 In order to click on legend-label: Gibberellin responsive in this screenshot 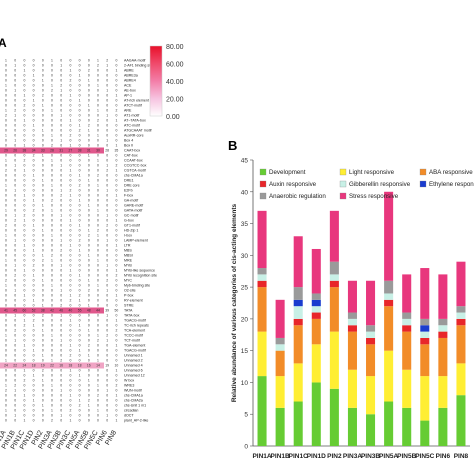, I will do `click(380, 184)`.